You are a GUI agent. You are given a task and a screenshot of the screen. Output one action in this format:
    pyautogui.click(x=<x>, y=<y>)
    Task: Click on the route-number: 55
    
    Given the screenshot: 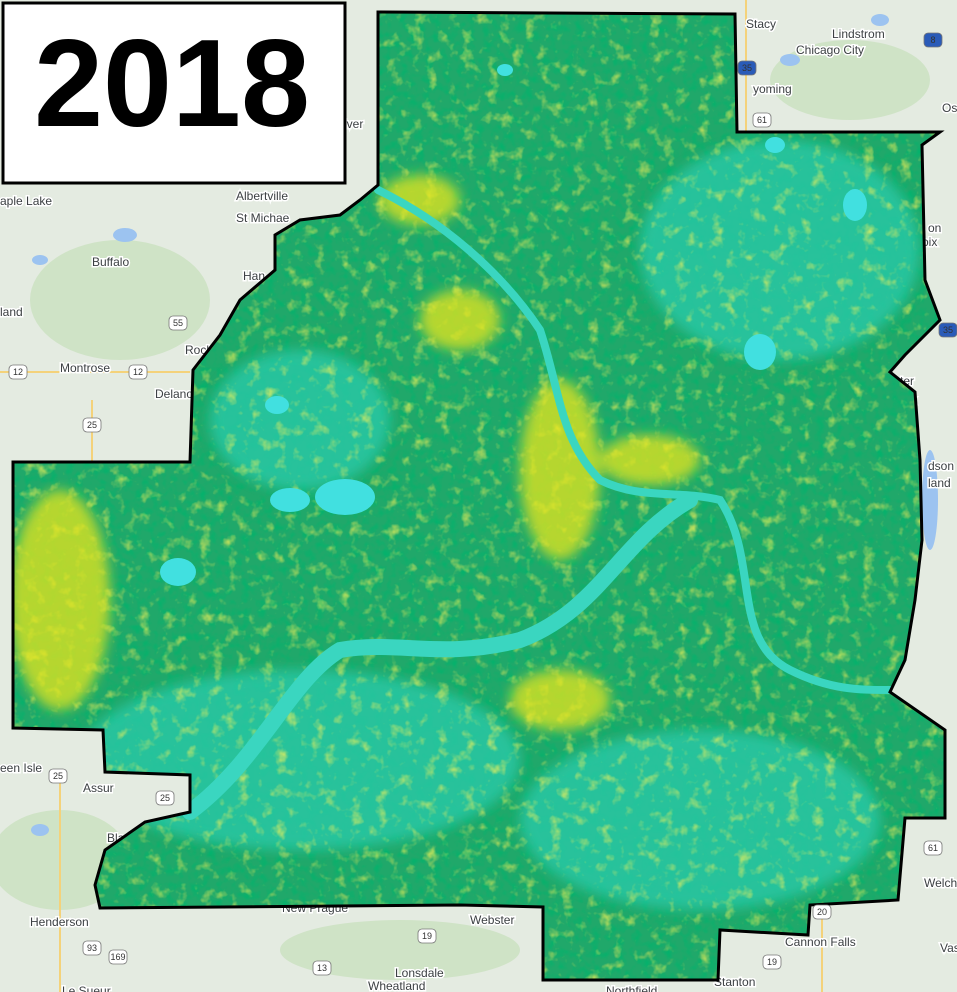 What is the action you would take?
    pyautogui.click(x=178, y=323)
    